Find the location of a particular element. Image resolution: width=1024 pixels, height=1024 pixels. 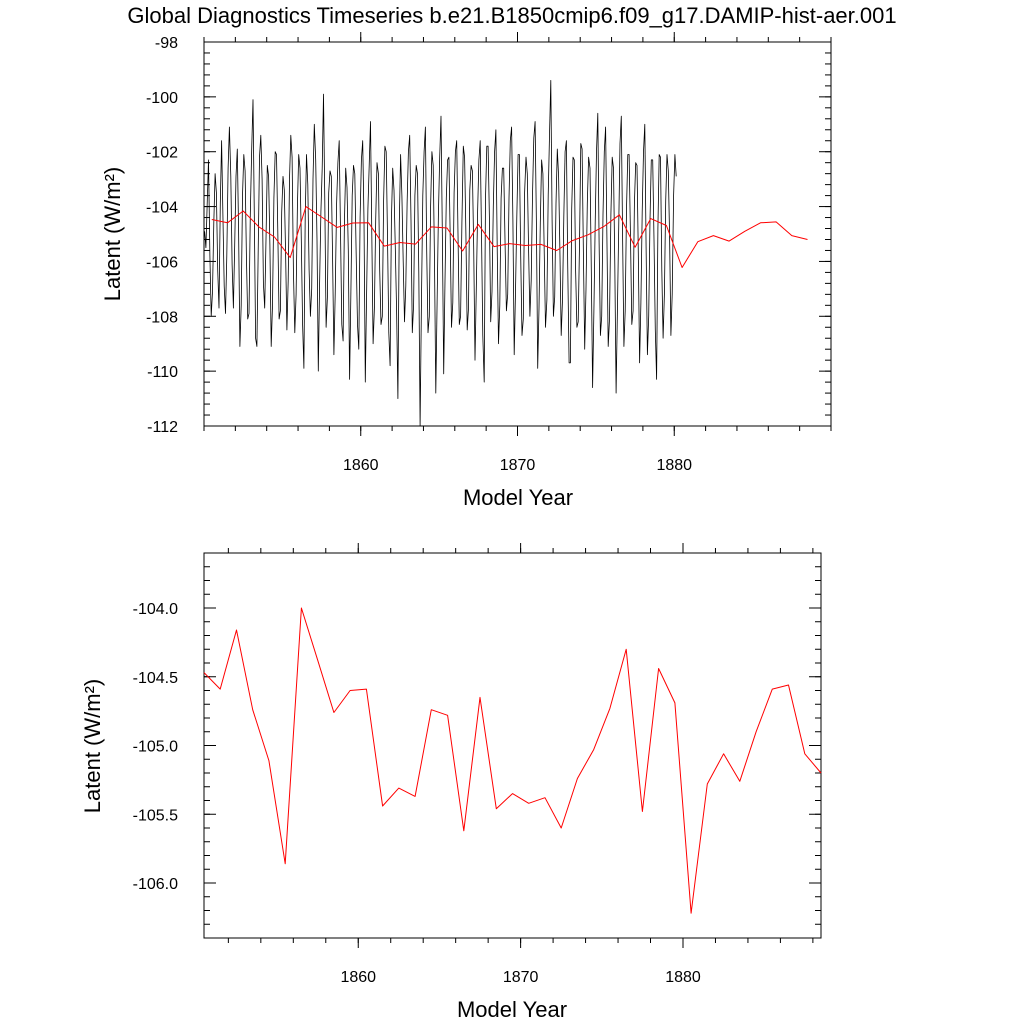

annual-mean-line is located at coordinates (509, 237).